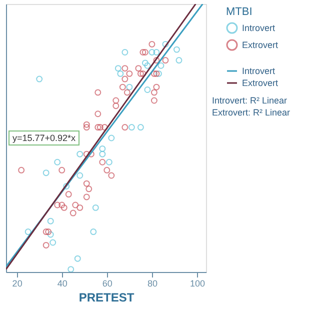  I want to click on legend-title: MTBI, so click(239, 12).